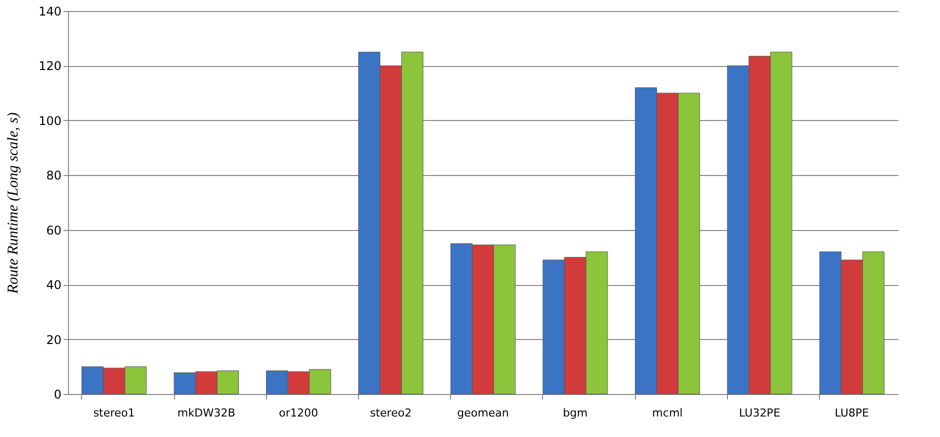 The image size is (940, 437). I want to click on x-tick-label: stereo2, so click(391, 413).